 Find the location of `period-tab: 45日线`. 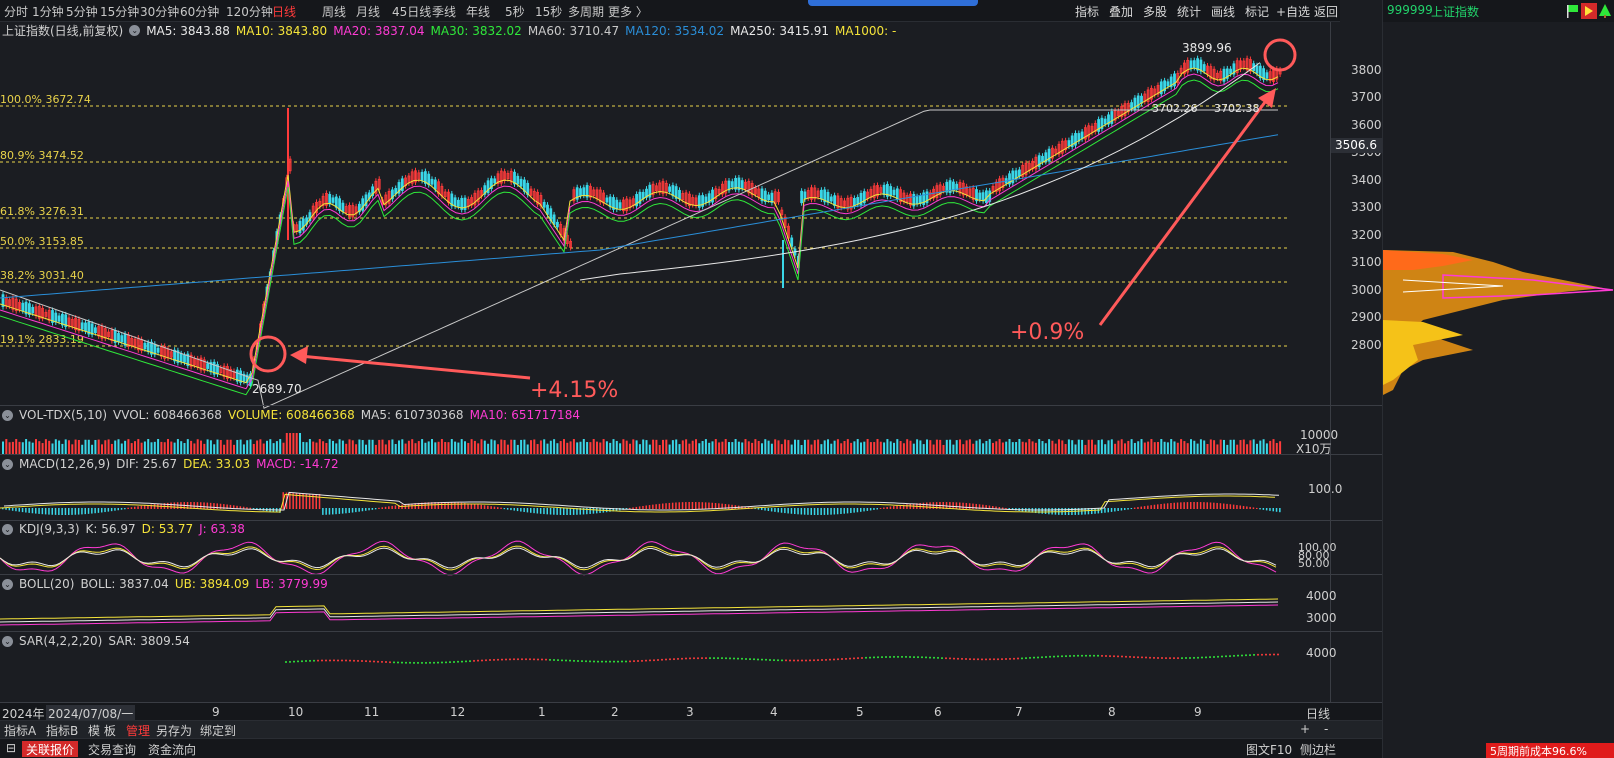

period-tab: 45日线 is located at coordinates (412, 12).